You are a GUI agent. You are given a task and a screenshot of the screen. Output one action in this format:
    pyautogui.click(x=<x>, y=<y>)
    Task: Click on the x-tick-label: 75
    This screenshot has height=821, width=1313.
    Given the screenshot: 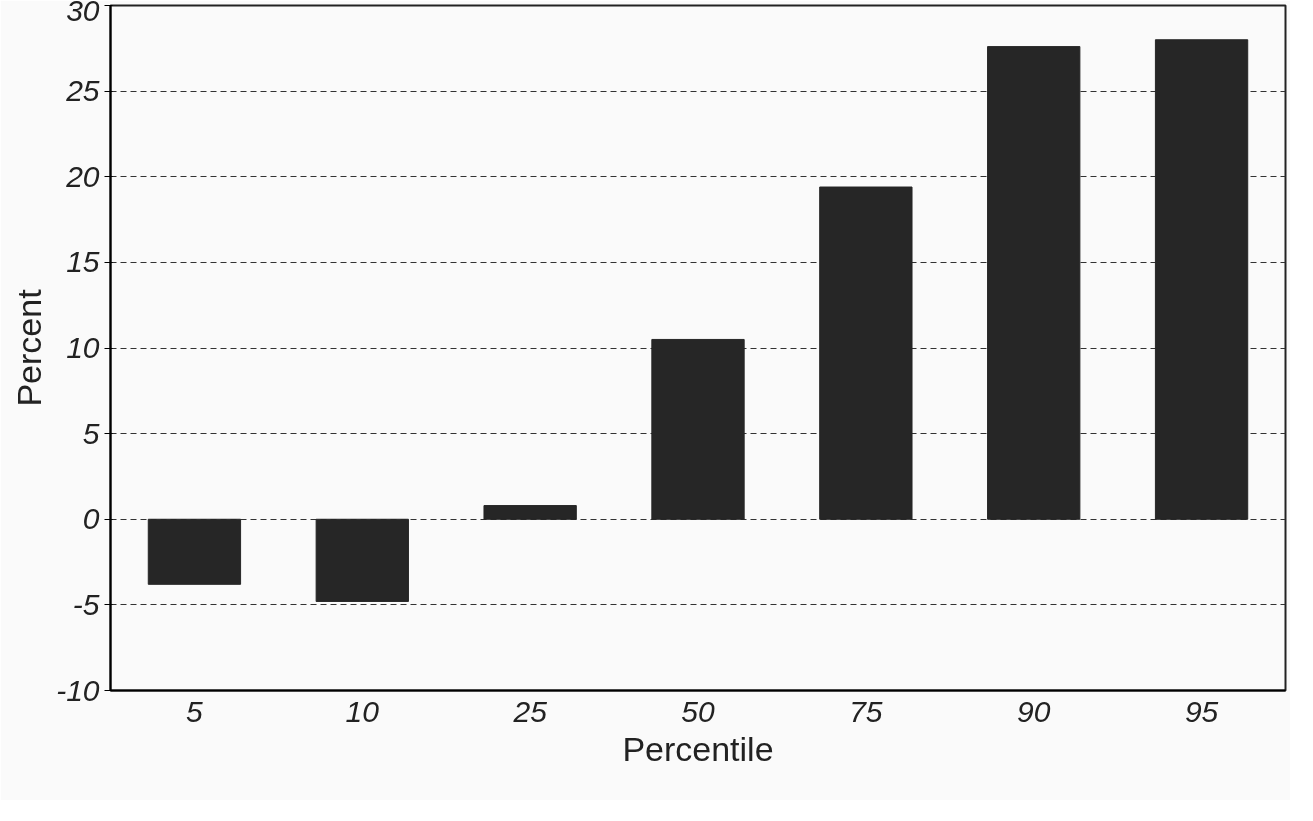 What is the action you would take?
    pyautogui.click(x=866, y=711)
    